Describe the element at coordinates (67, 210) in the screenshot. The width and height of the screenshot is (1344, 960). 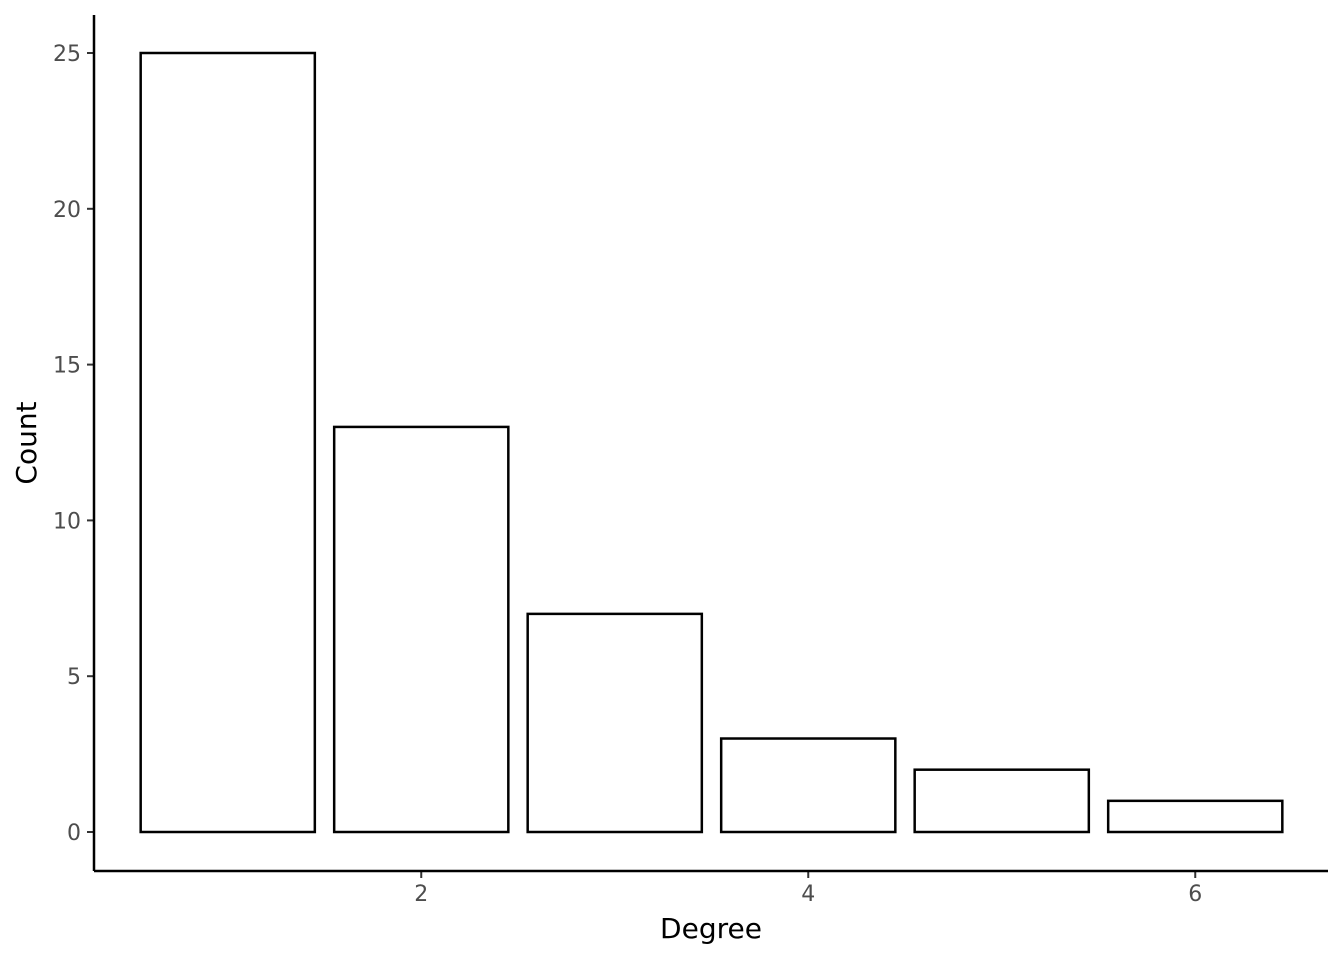
I see `y-tick-label-20: 20` at that location.